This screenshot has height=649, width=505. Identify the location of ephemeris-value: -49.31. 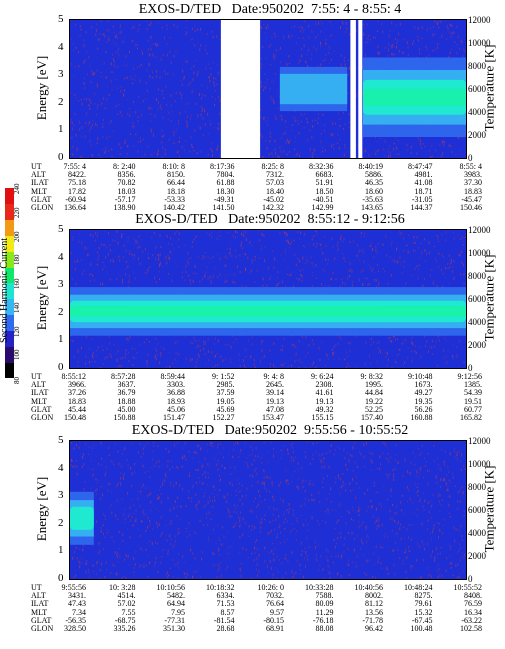
(224, 199).